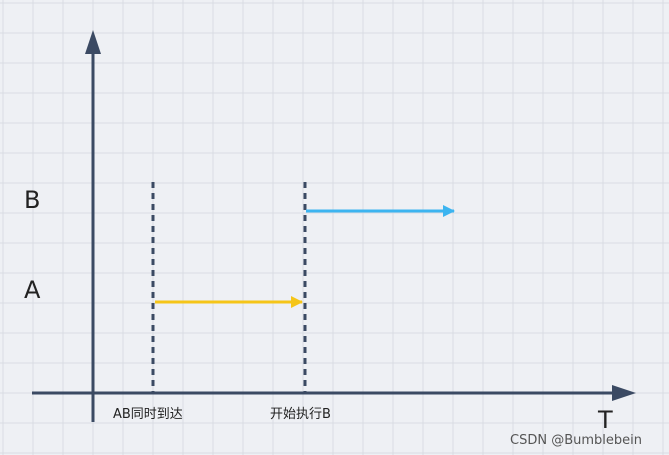 This screenshot has height=455, width=669. I want to click on event-label-arrival: AB同时到达, so click(148, 414).